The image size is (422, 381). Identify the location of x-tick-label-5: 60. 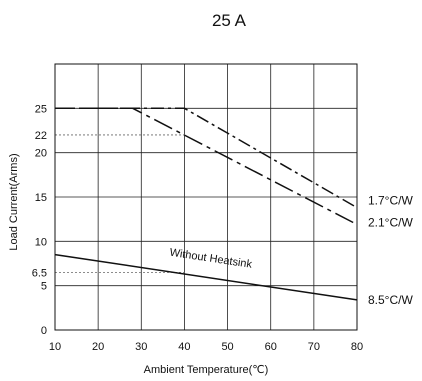
(271, 347).